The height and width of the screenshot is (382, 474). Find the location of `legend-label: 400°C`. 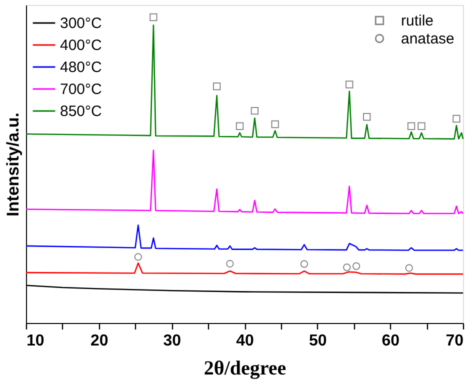

legend-label: 400°C is located at coordinates (81, 45).